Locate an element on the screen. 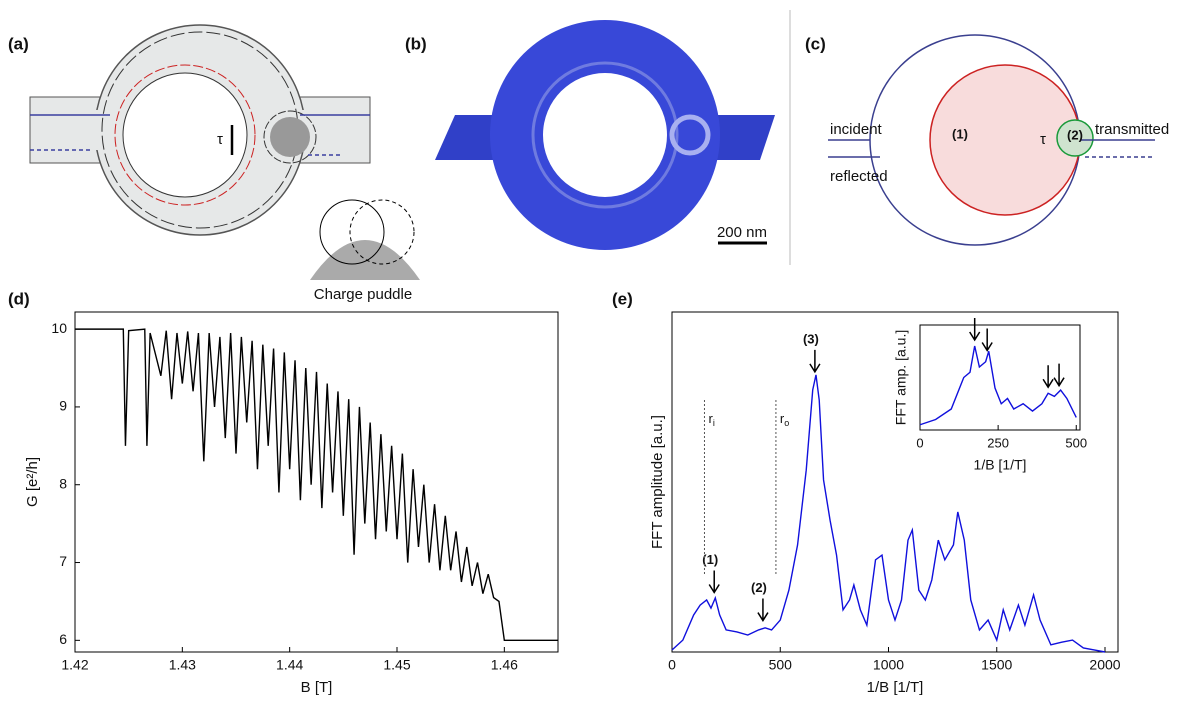 The height and width of the screenshot is (713, 1190). x-tick-label: 1500 is located at coordinates (996, 665).